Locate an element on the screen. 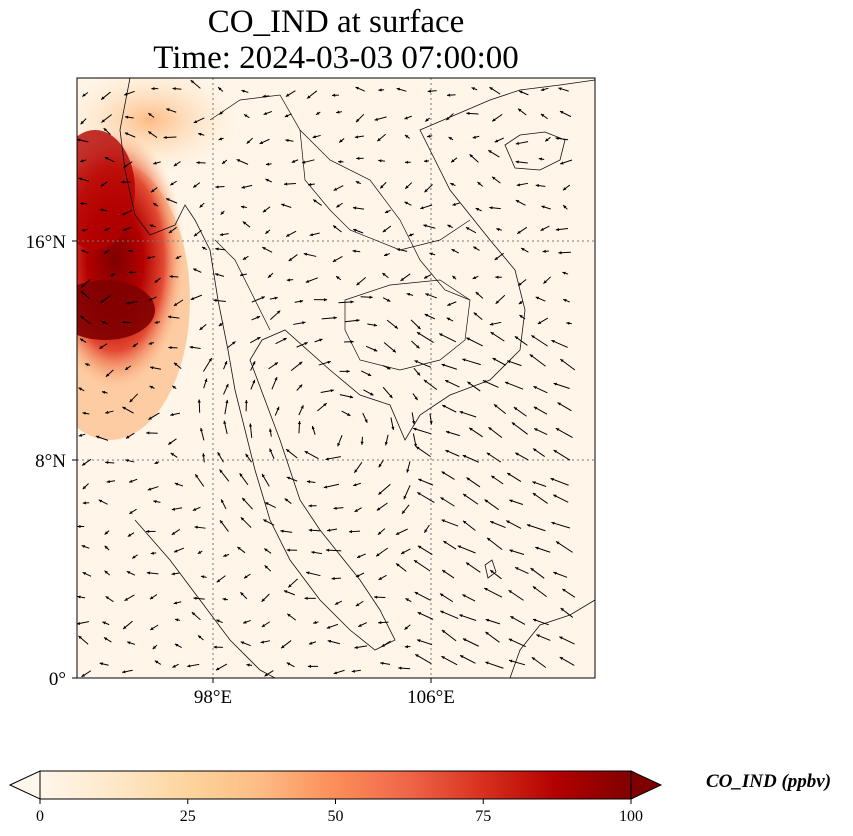 The height and width of the screenshot is (836, 853). colorbar-extend-min is located at coordinates (24, 785).